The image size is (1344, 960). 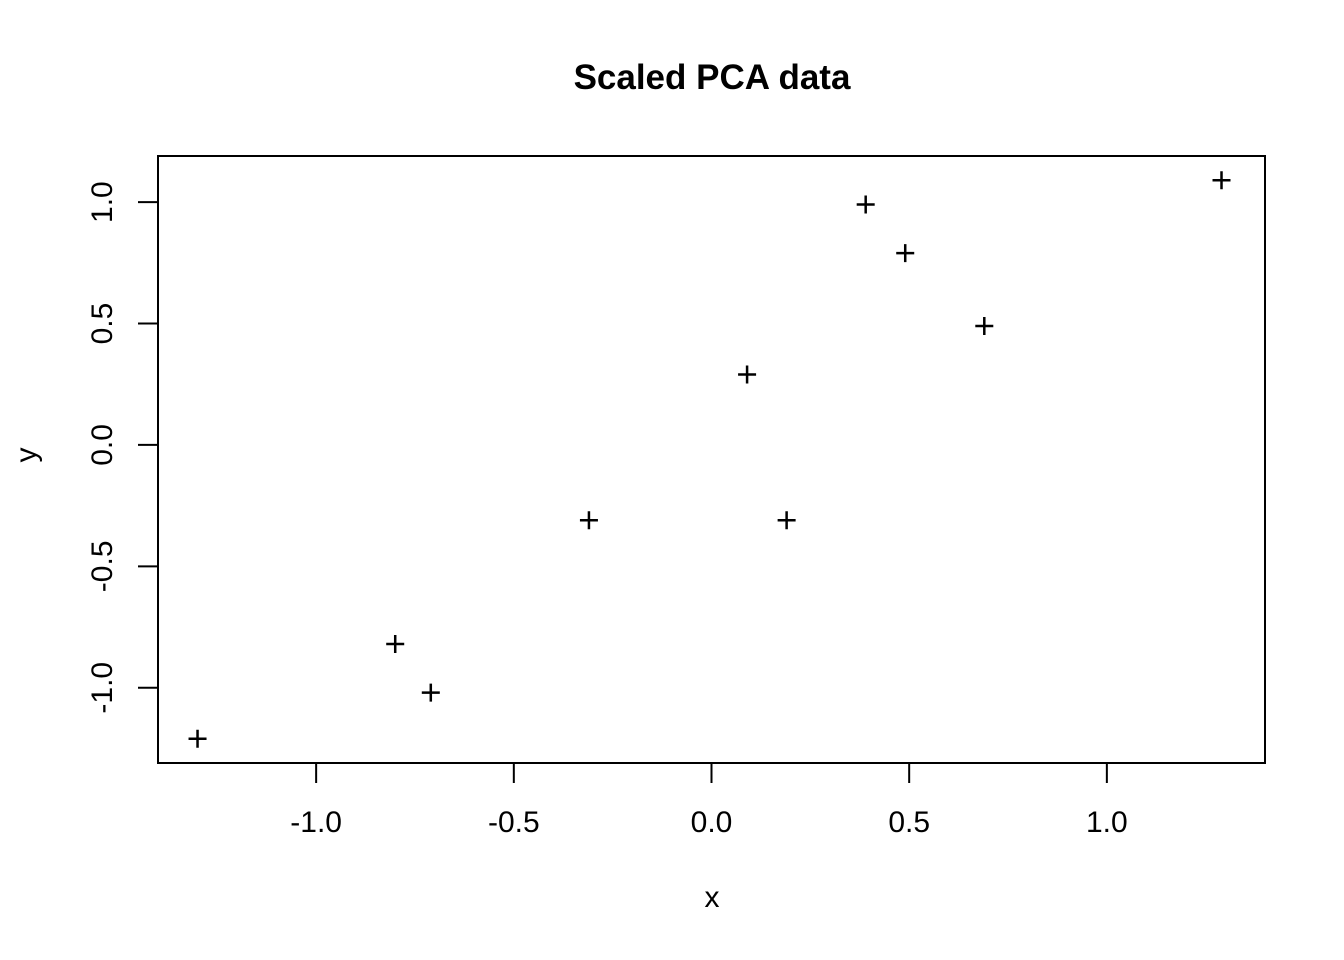 What do you see at coordinates (709, 801) in the screenshot?
I see `x-axis-ticks: -1.0 -0.5 0.0 0.5 1.0` at bounding box center [709, 801].